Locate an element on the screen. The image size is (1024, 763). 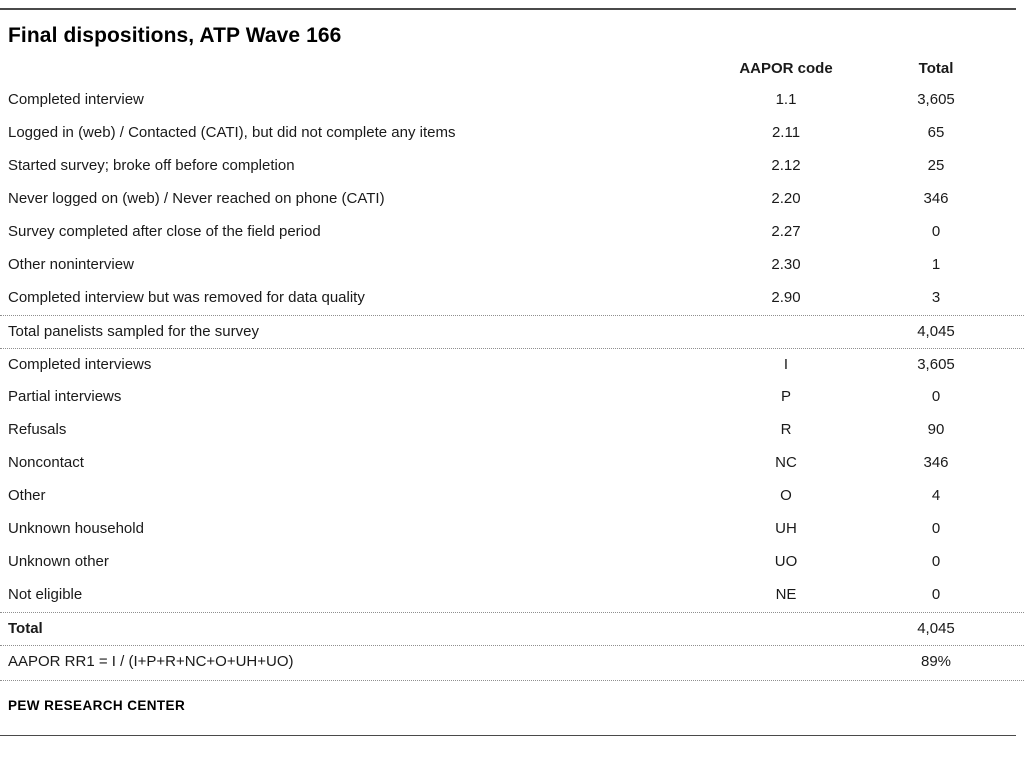
table-row-grand-total: Total 4,045 is located at coordinates (512, 628).